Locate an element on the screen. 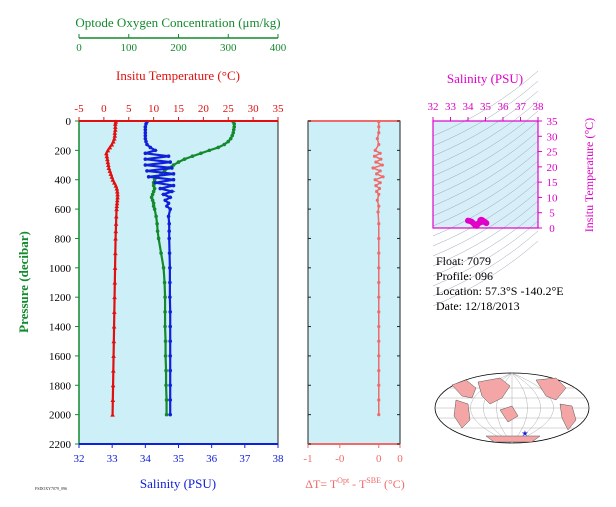  salinity-axis-label: Salinity (PSU) is located at coordinates (178, 483).